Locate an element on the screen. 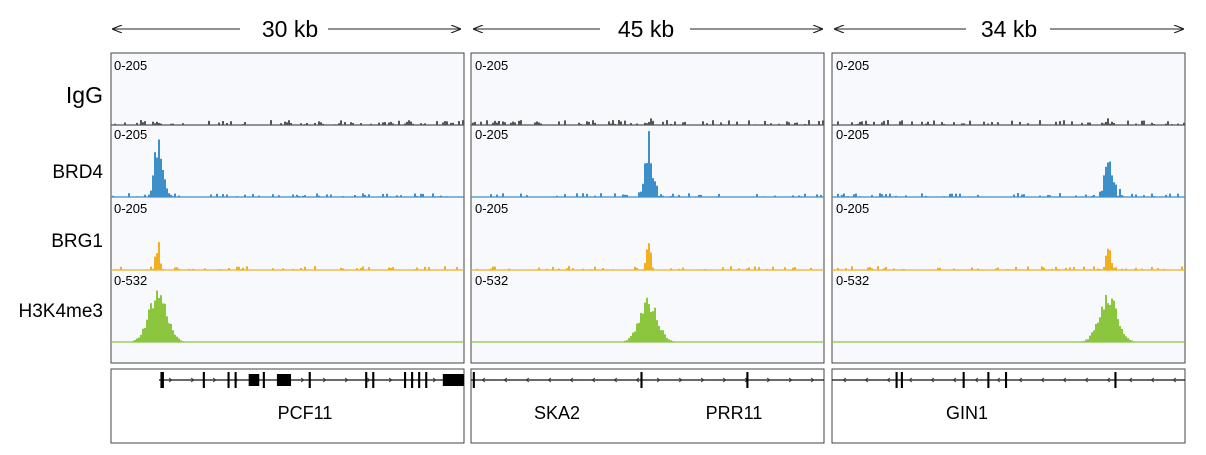 This screenshot has height=455, width=1206. scale-bar-3: 34 kb is located at coordinates (1009, 29).